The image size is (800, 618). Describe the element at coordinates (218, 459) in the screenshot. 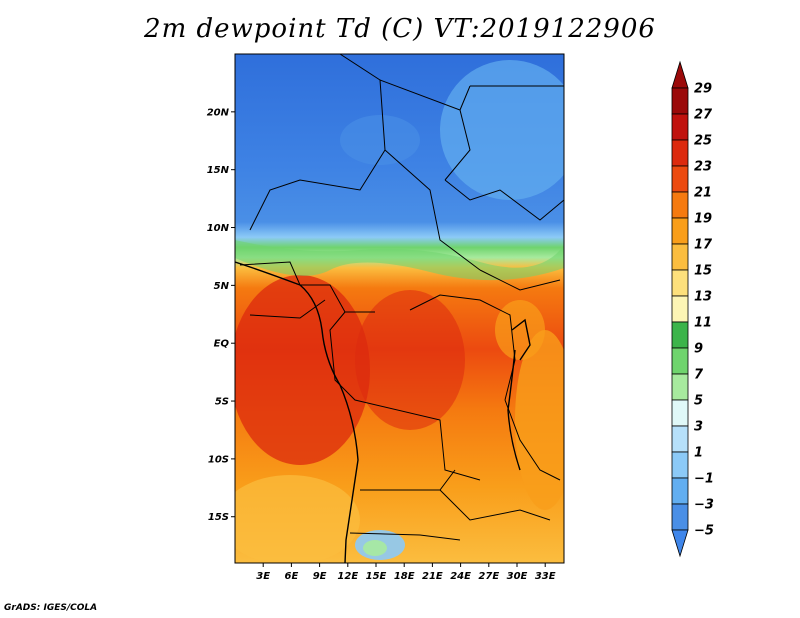

I see `lat-tick-label: 10S` at that location.